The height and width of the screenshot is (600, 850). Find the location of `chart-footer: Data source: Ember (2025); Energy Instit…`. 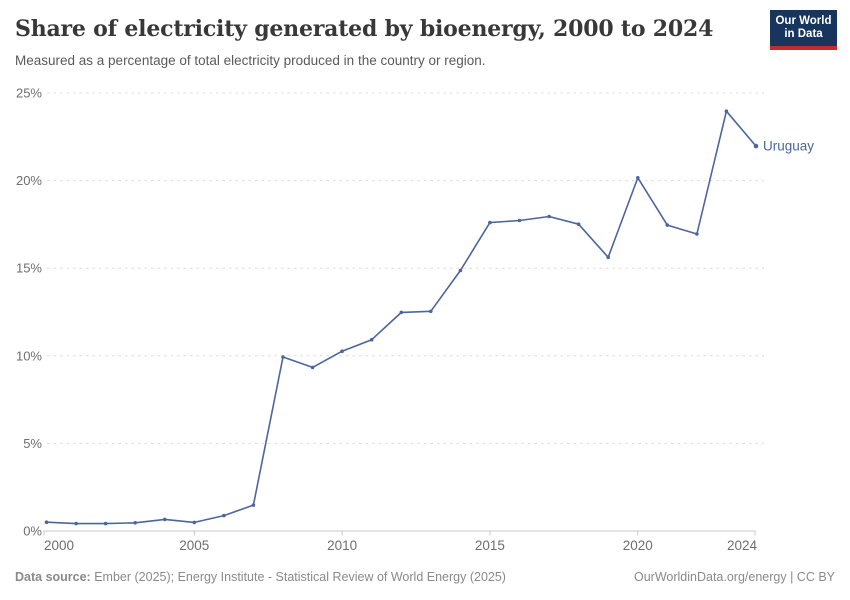

chart-footer: Data source: Ember (2025); Energy Instit… is located at coordinates (425, 577).